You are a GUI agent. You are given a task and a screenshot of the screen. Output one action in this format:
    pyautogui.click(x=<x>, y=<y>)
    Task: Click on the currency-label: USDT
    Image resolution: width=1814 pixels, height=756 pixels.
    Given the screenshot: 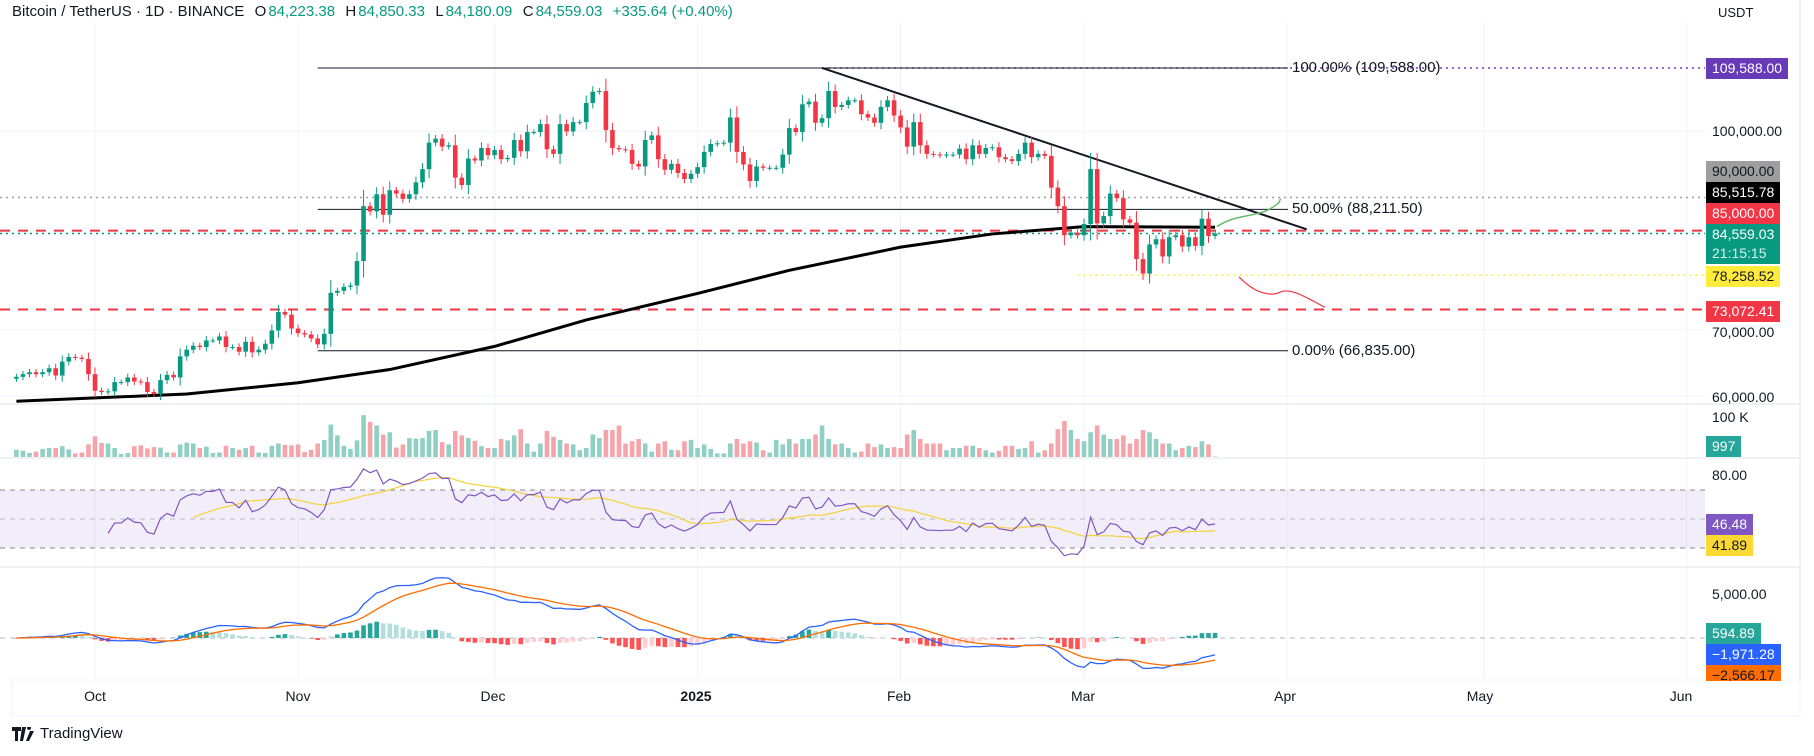 What is the action you would take?
    pyautogui.click(x=1736, y=12)
    